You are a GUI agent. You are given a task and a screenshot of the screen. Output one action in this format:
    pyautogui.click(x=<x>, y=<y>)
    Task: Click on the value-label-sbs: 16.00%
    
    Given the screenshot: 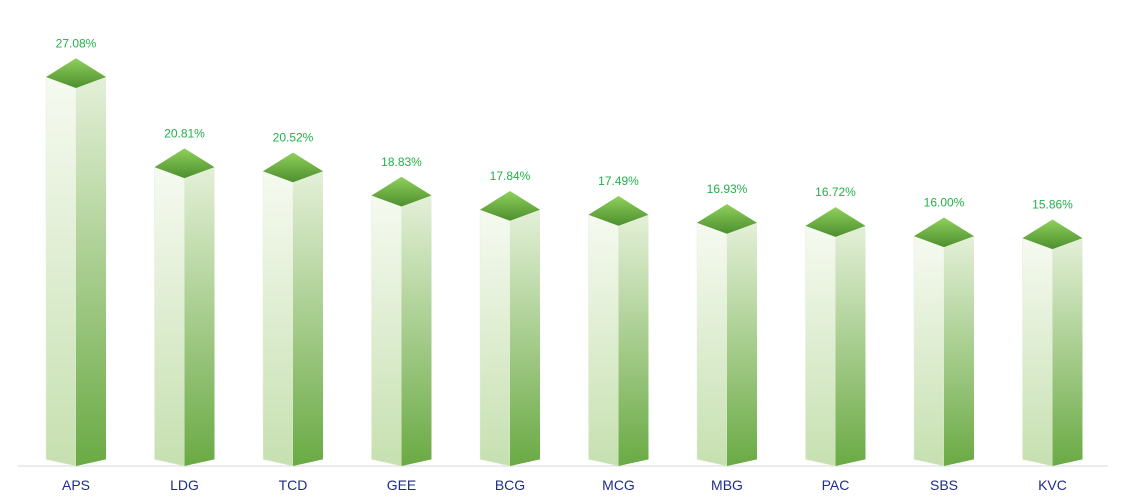 What is the action you would take?
    pyautogui.click(x=944, y=202)
    